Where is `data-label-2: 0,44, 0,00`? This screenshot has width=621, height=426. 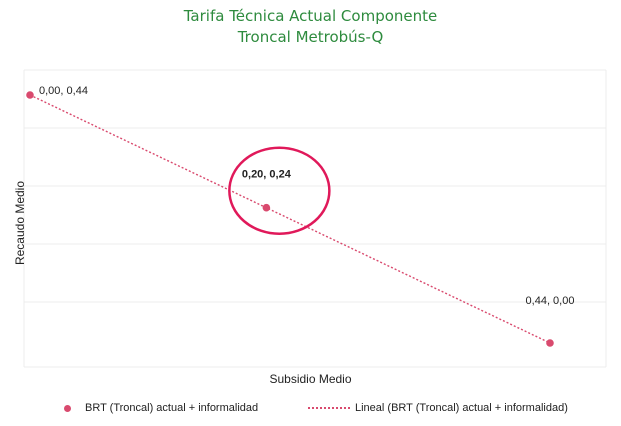 data-label-2: 0,44, 0,00 is located at coordinates (550, 301).